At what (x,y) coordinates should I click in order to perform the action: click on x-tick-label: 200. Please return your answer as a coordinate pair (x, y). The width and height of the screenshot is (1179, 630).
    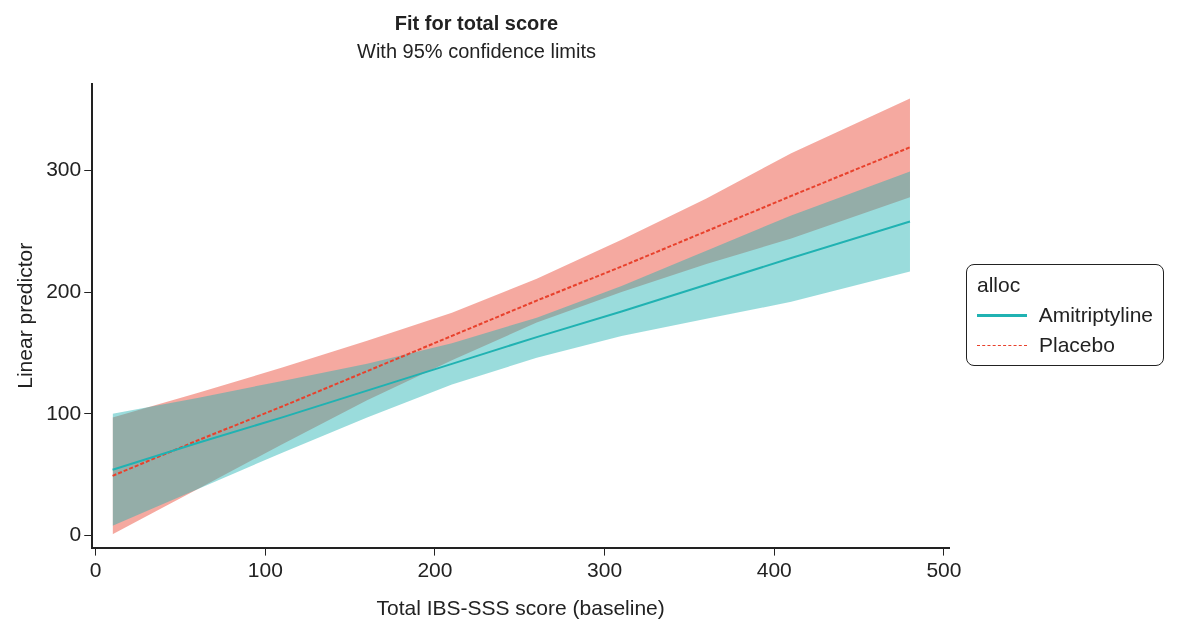
    Looking at the image, I should click on (435, 569).